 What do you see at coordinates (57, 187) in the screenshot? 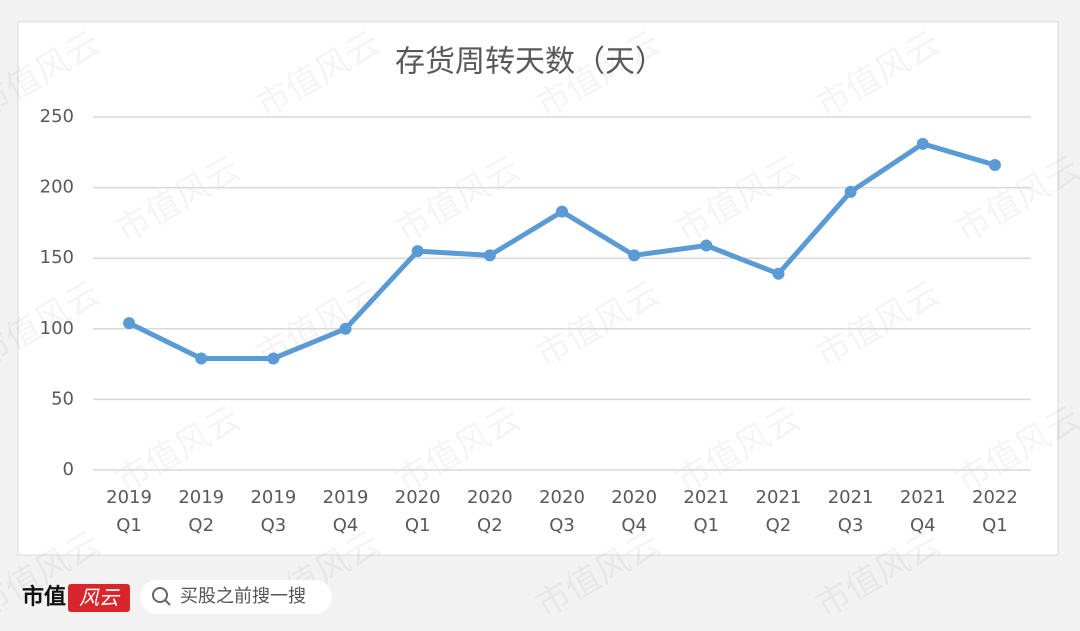
I see `y-tick-label: 200` at bounding box center [57, 187].